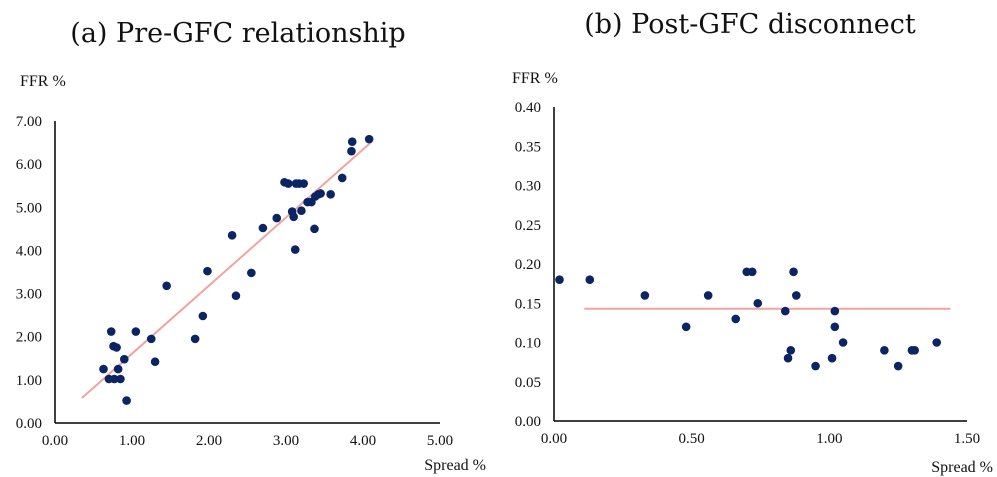 Image resolution: width=997 pixels, height=477 pixels. Describe the element at coordinates (528, 108) in the screenshot. I see `panel-b-y-tick-label: 0.40` at that location.